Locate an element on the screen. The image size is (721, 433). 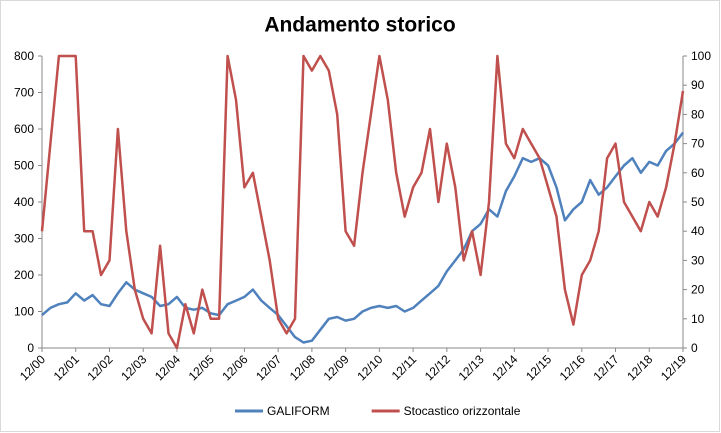
y2-tick-label: 90 is located at coordinates (698, 85).